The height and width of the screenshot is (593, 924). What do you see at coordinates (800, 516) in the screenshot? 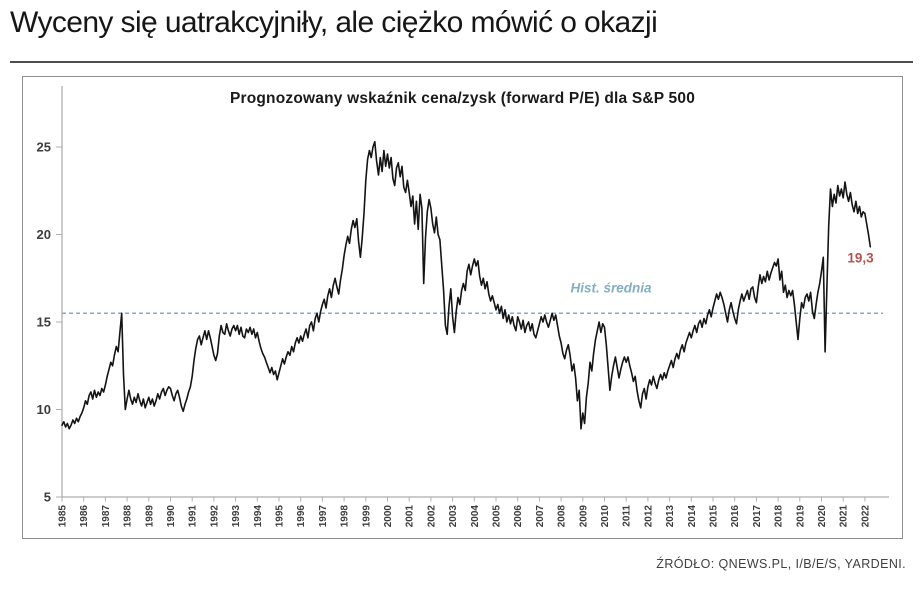
I see `x-axis-tick-label: 2019` at bounding box center [800, 516].